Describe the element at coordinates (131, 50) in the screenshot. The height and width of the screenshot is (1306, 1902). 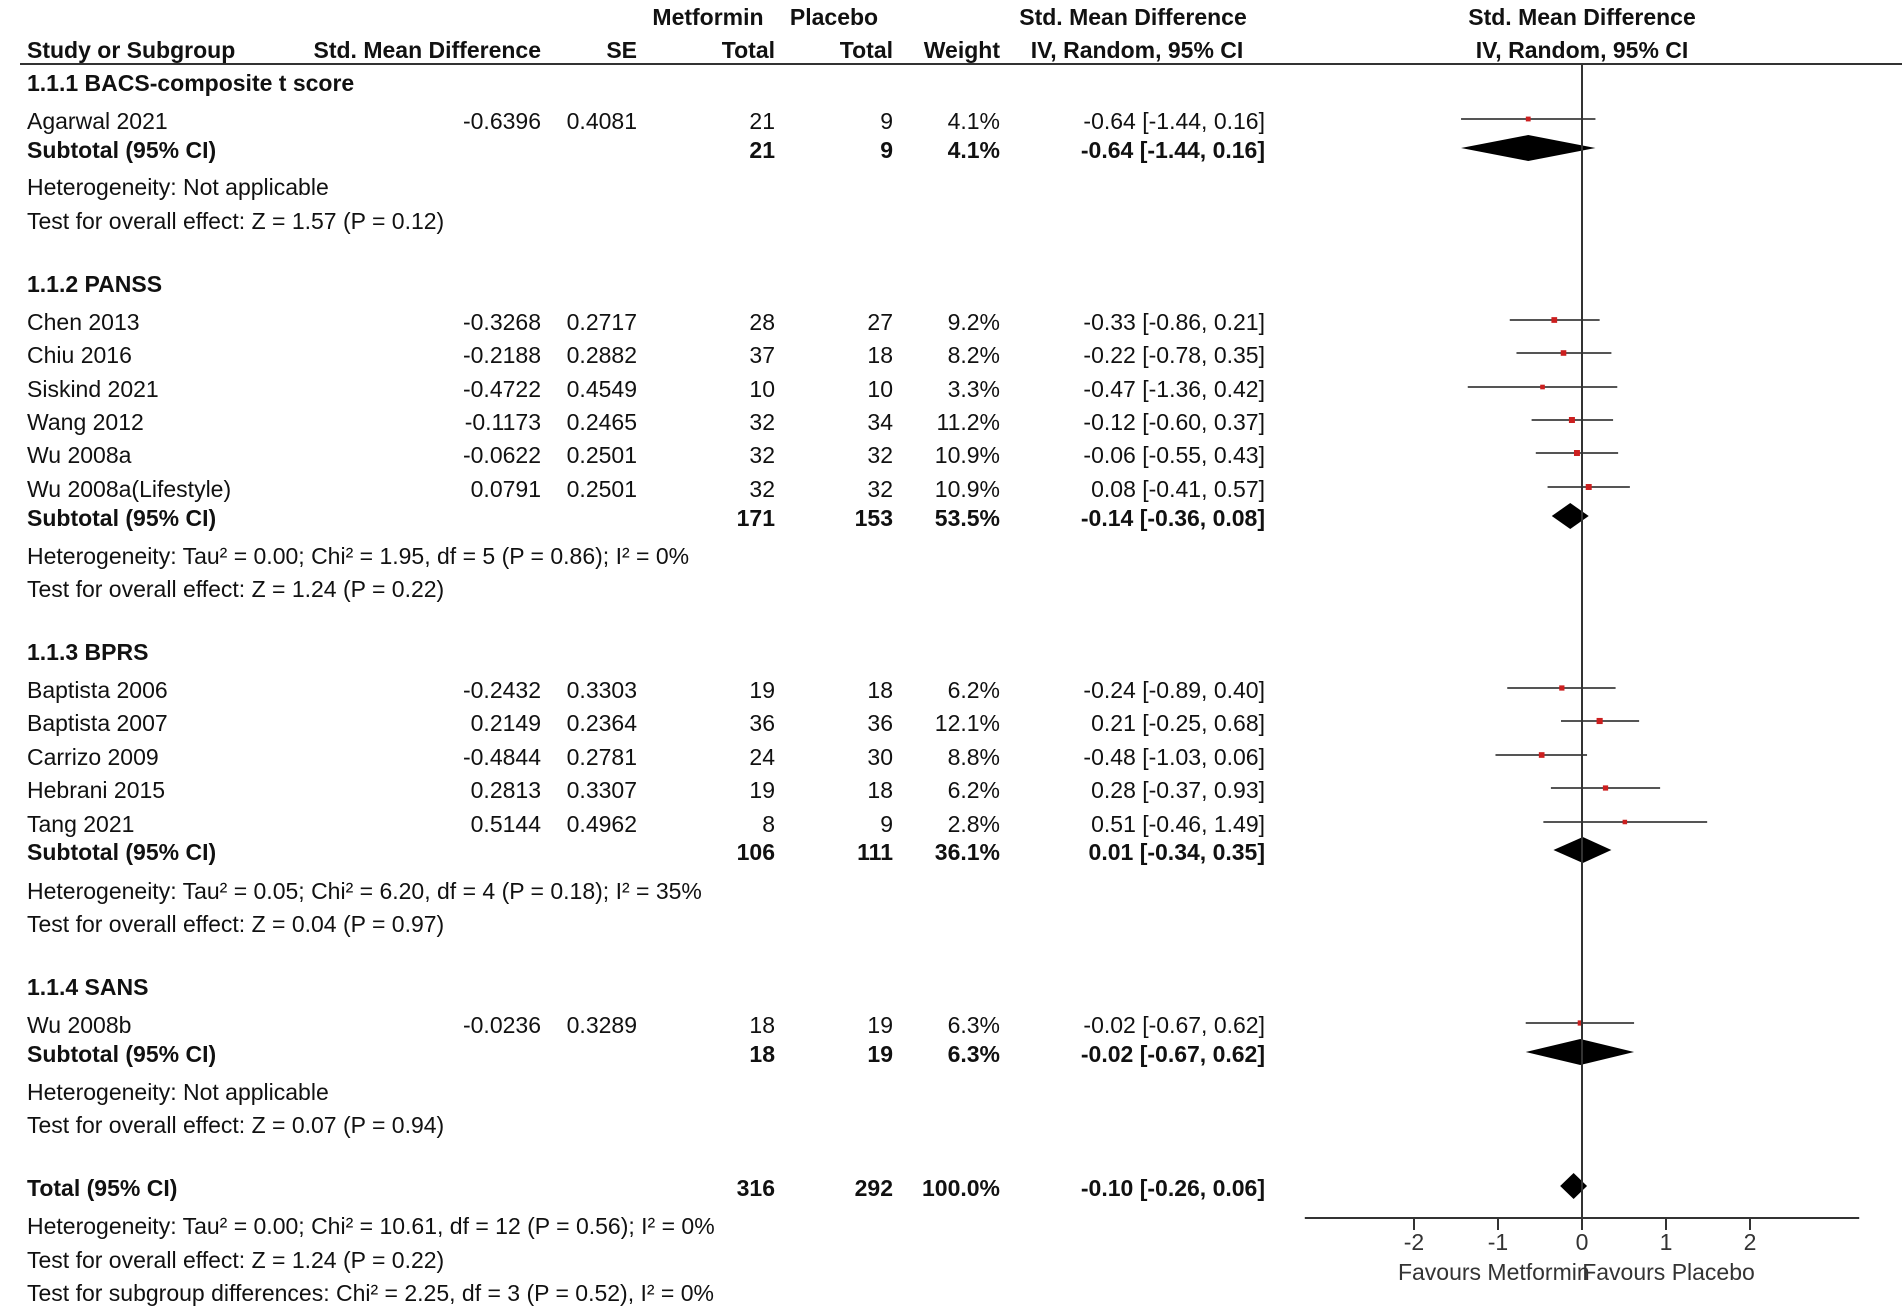
I see `header-study: Study or Subgroup` at that location.